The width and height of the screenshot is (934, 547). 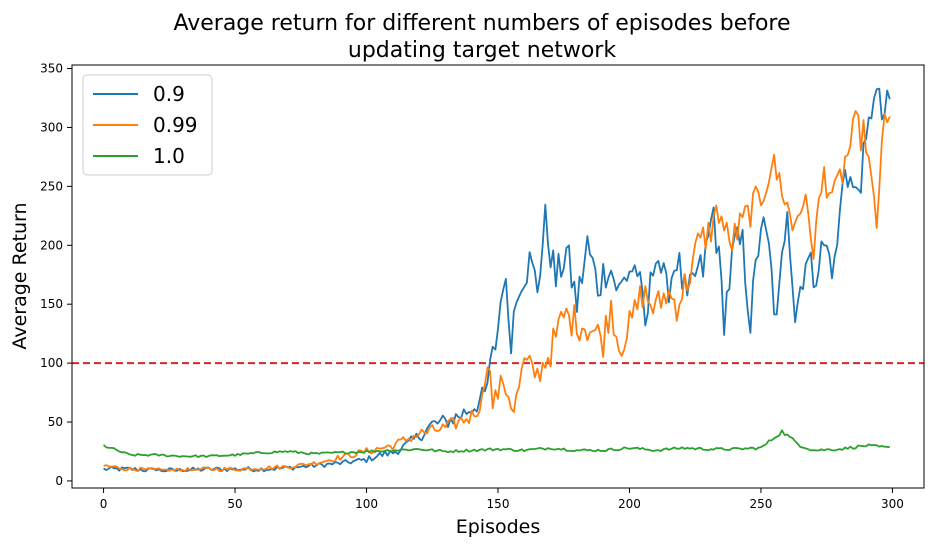 What do you see at coordinates (892, 504) in the screenshot?
I see `x-tick-label: 300` at bounding box center [892, 504].